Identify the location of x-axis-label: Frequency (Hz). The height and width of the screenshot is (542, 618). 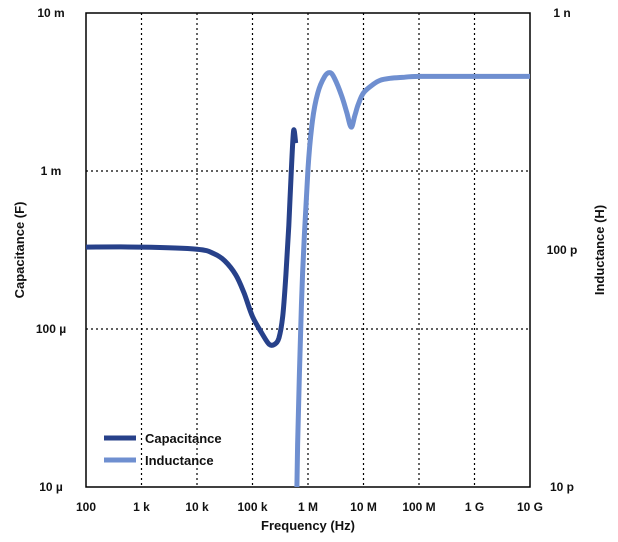
(308, 525).